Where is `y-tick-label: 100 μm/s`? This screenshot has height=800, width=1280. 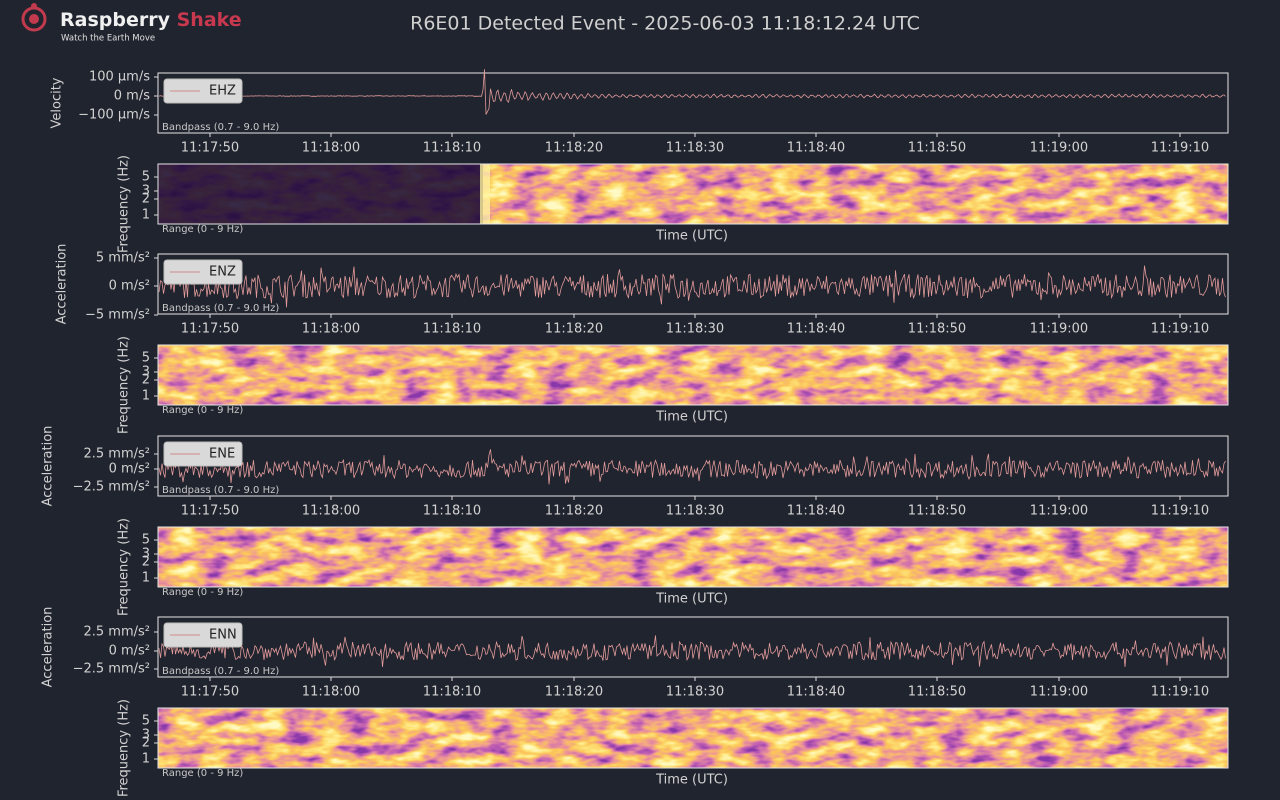
y-tick-label: 100 μm/s is located at coordinates (119, 77).